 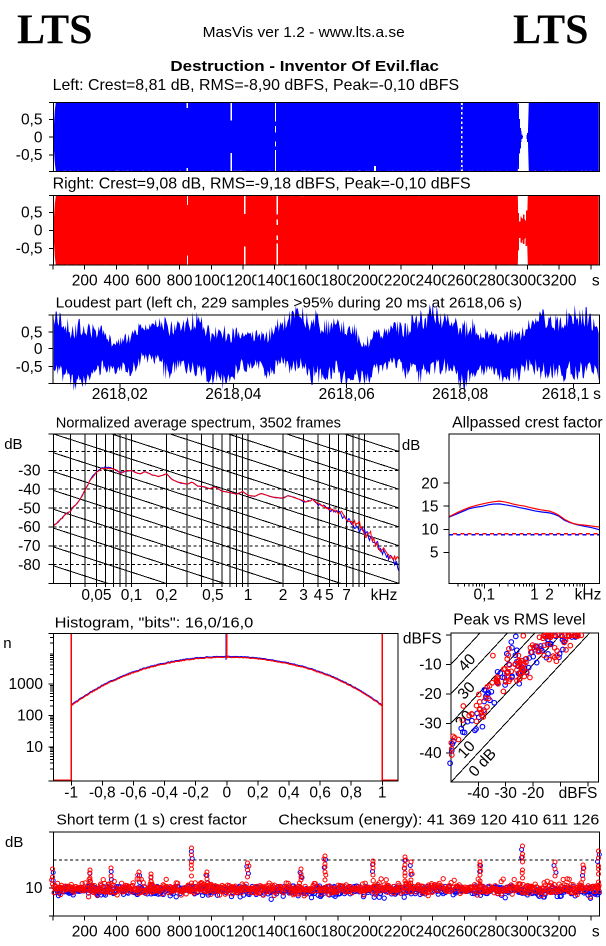 I want to click on svg-text: 0,6, so click(x=320, y=793).